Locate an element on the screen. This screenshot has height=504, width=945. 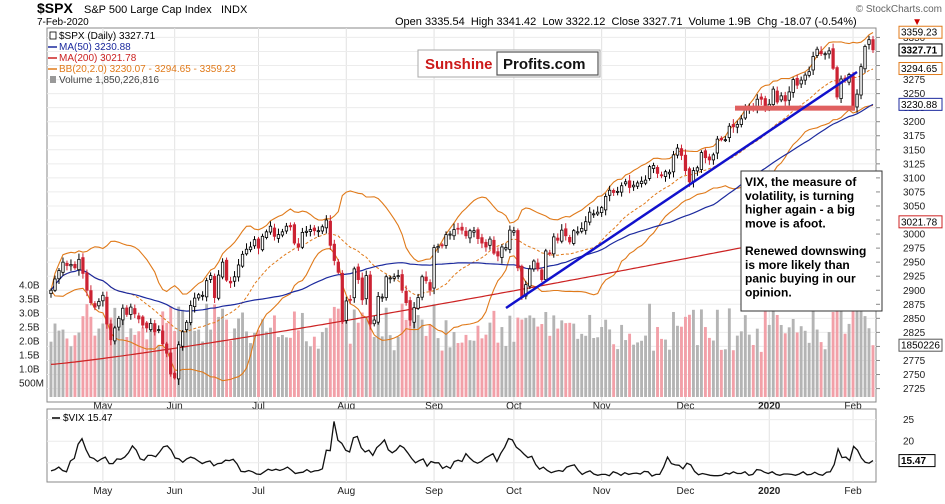
vix-panel is located at coordinates (461, 445).